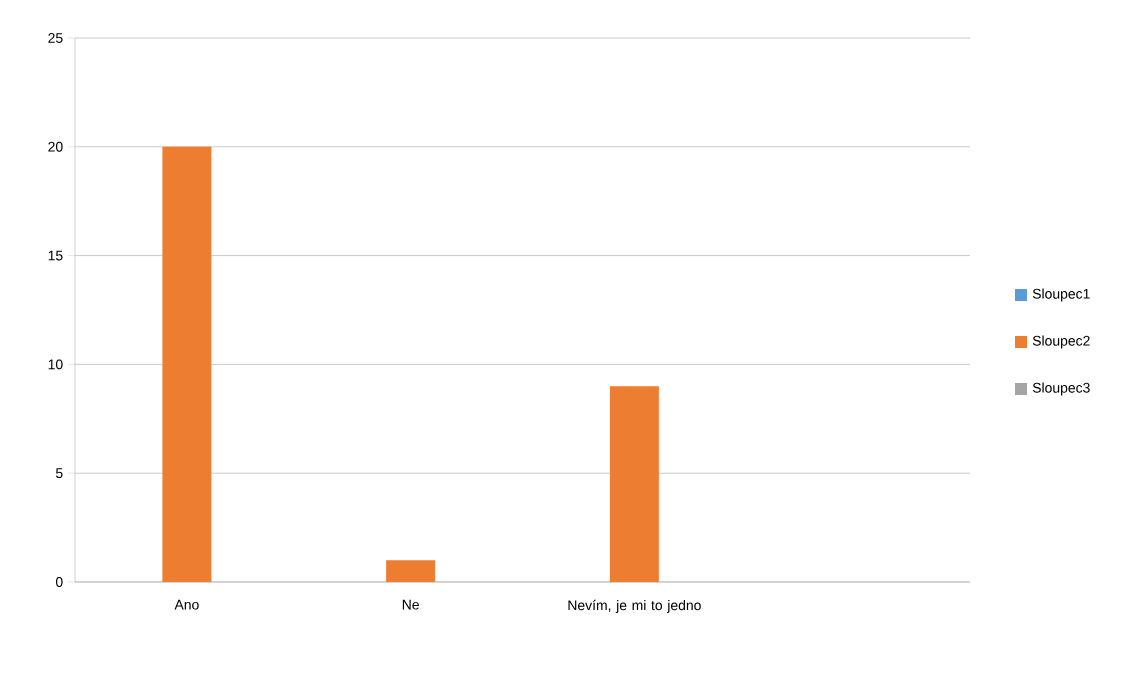  I want to click on x-tick-label: Ne, so click(410, 604).